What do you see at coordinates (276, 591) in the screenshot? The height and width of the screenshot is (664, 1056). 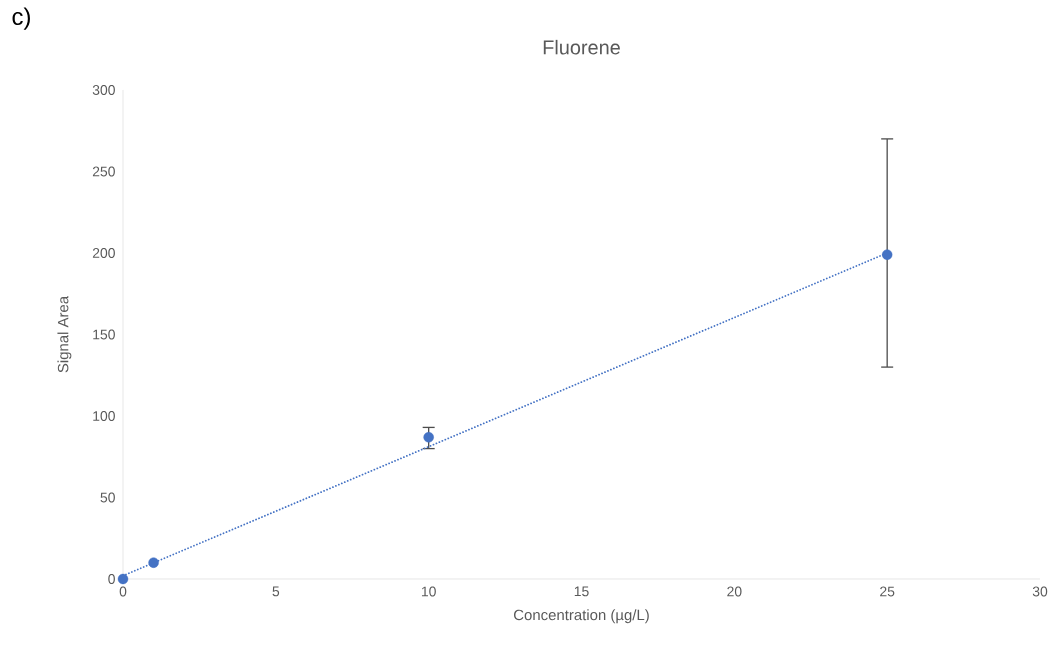 I see `x-tick-label: 5` at bounding box center [276, 591].